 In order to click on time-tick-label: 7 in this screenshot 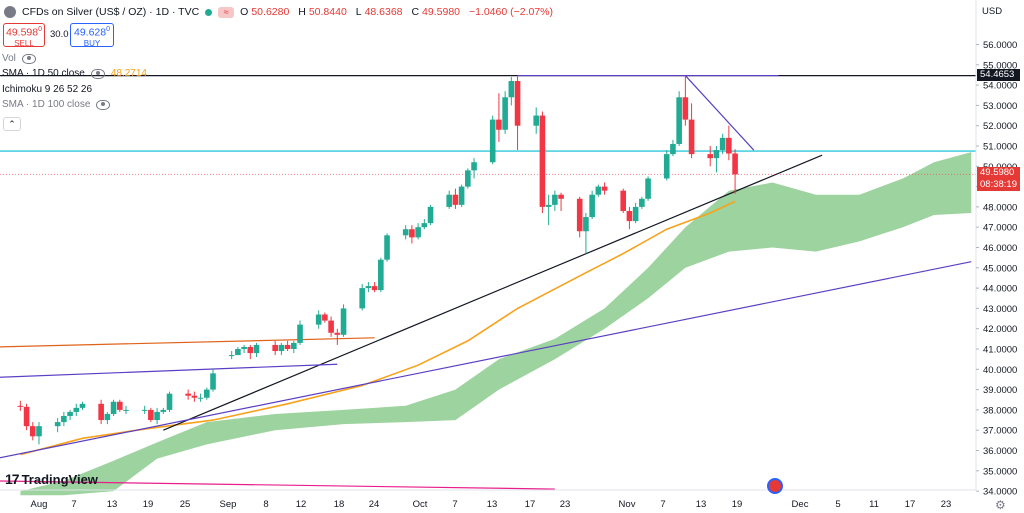, I will do `click(73, 504)`.